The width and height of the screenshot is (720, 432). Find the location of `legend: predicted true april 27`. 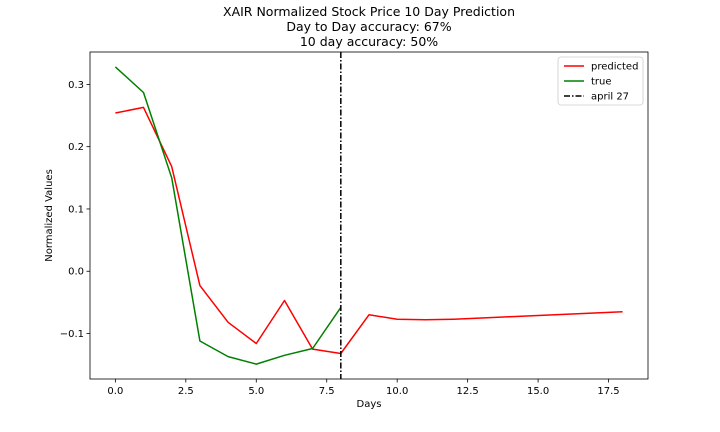

legend: predicted true april 27 is located at coordinates (600, 81).